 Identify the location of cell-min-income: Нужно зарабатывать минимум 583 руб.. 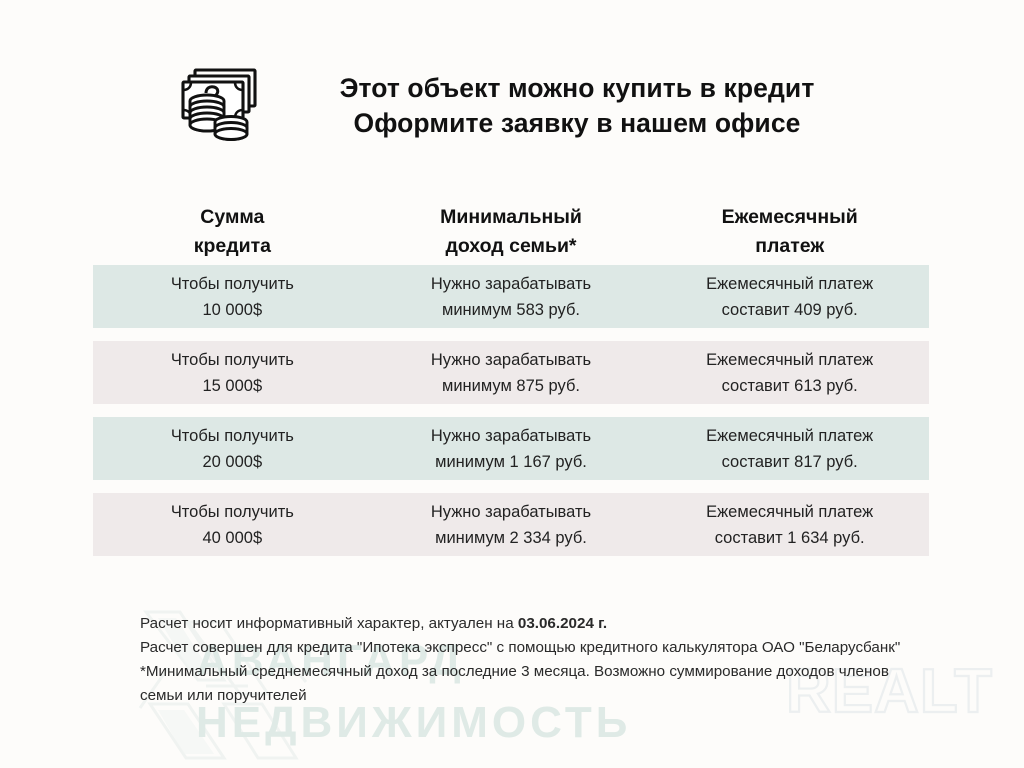
(511, 297).